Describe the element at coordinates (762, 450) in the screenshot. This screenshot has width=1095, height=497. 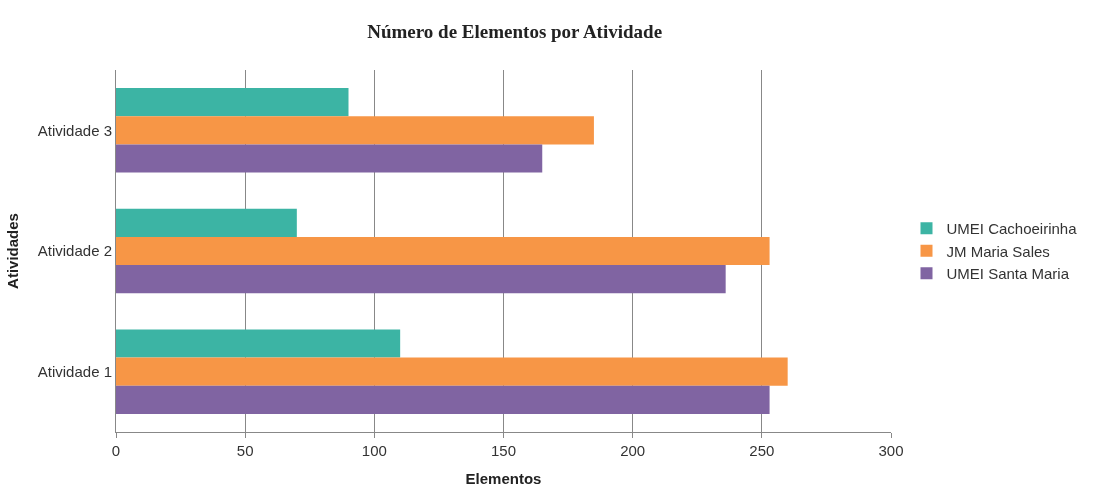
I see `x-tick-label: 250` at that location.